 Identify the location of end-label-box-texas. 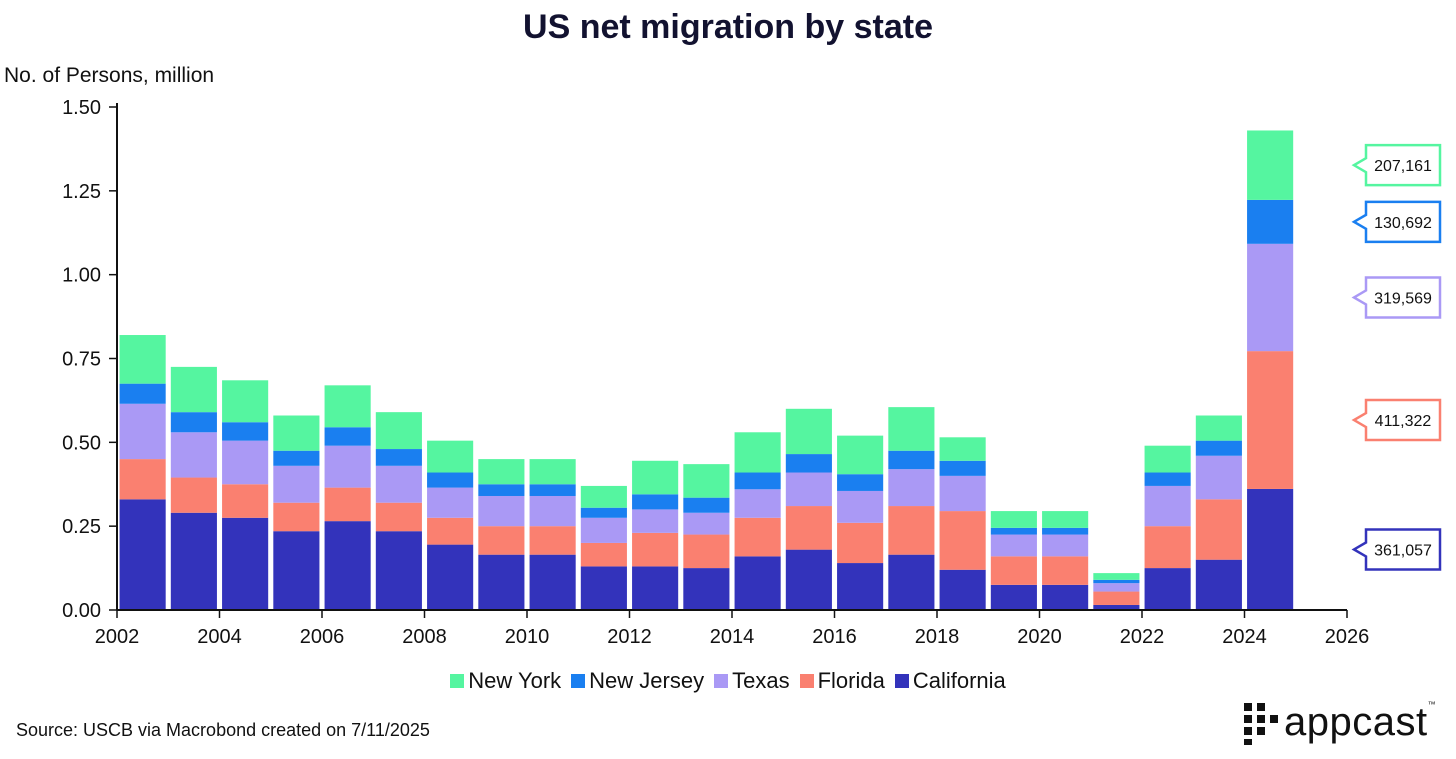
(1396, 297).